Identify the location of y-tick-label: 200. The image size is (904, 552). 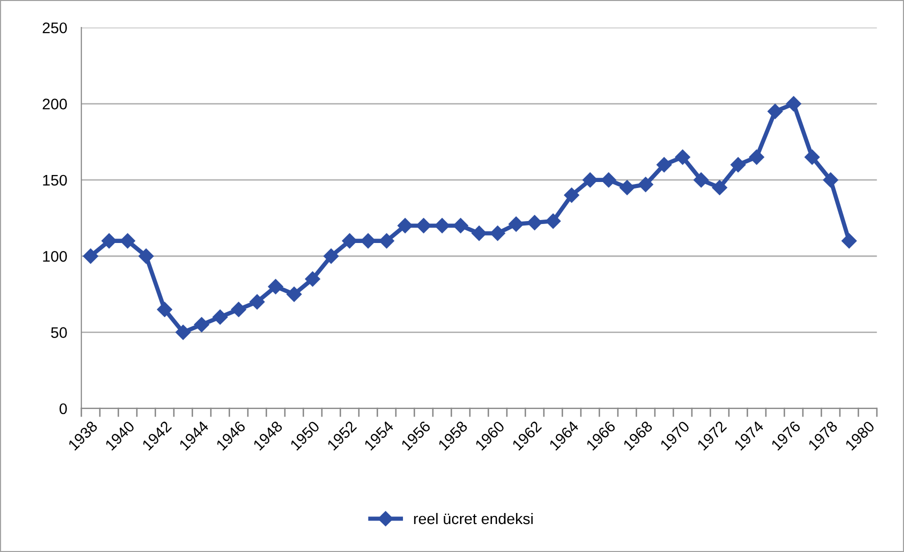
(54, 104).